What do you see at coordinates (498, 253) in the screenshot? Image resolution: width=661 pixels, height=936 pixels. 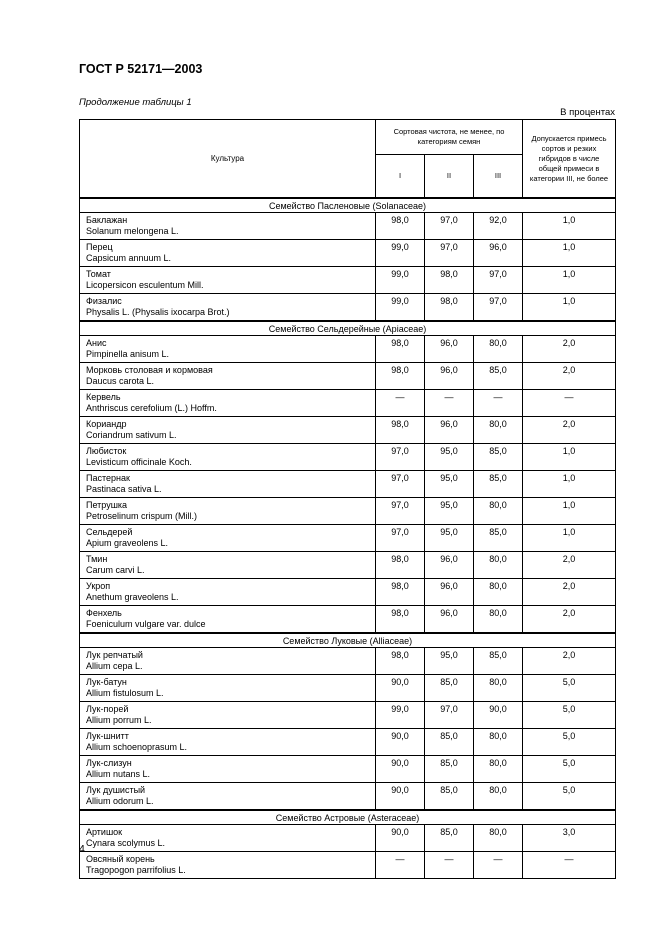 I see `category-3-value: 96,0` at bounding box center [498, 253].